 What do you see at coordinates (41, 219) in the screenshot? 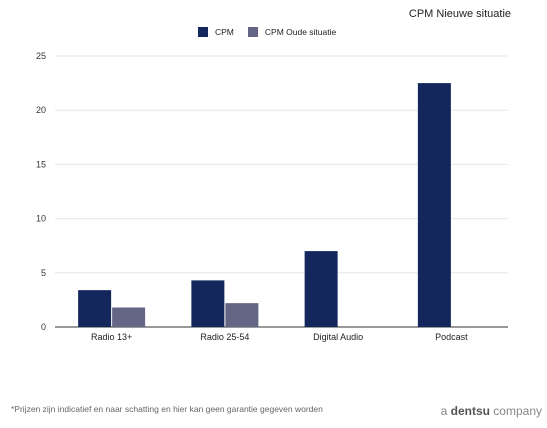
I see `y-tick-label: 10` at bounding box center [41, 219].